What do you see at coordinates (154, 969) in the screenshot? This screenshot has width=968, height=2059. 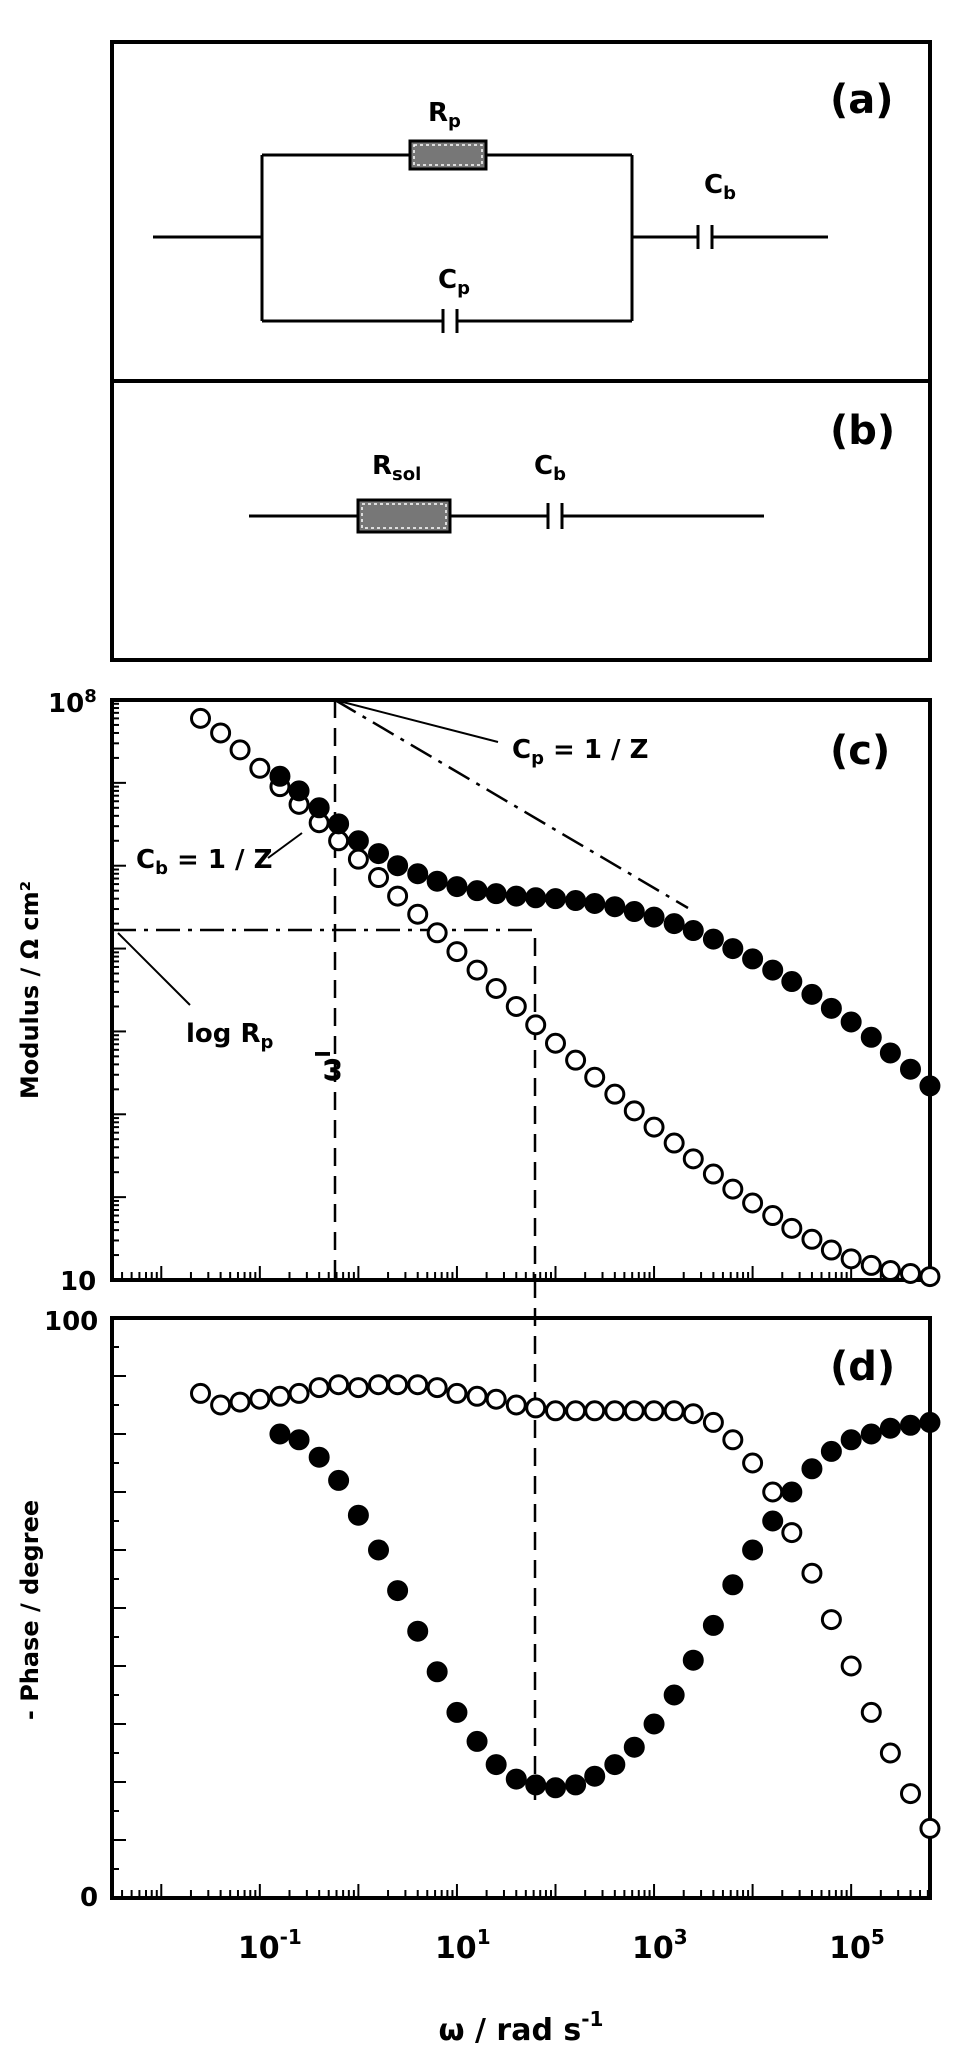 I see `logrp-leader-line` at bounding box center [154, 969].